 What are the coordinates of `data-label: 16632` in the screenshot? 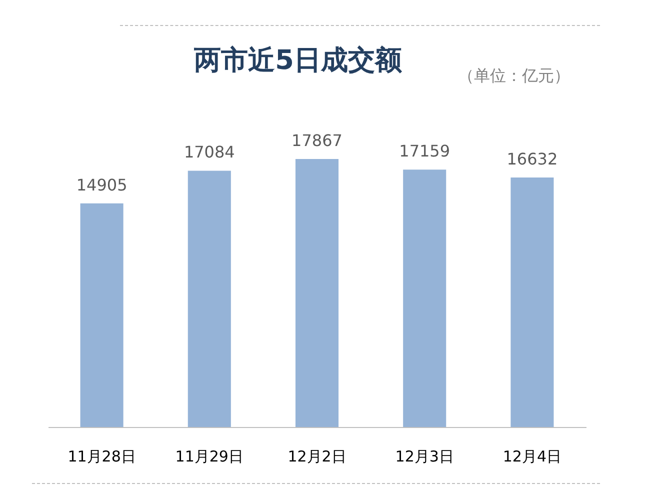 It's located at (532, 159).